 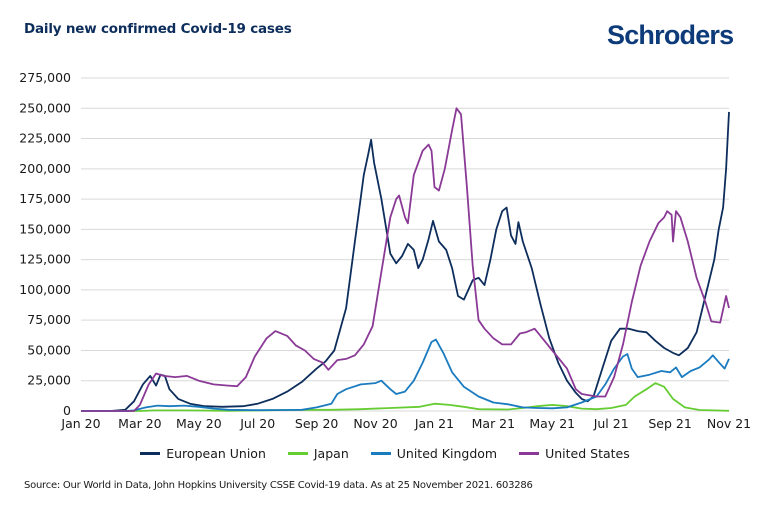 I want to click on x-tick-label: Jan 21, so click(x=434, y=423).